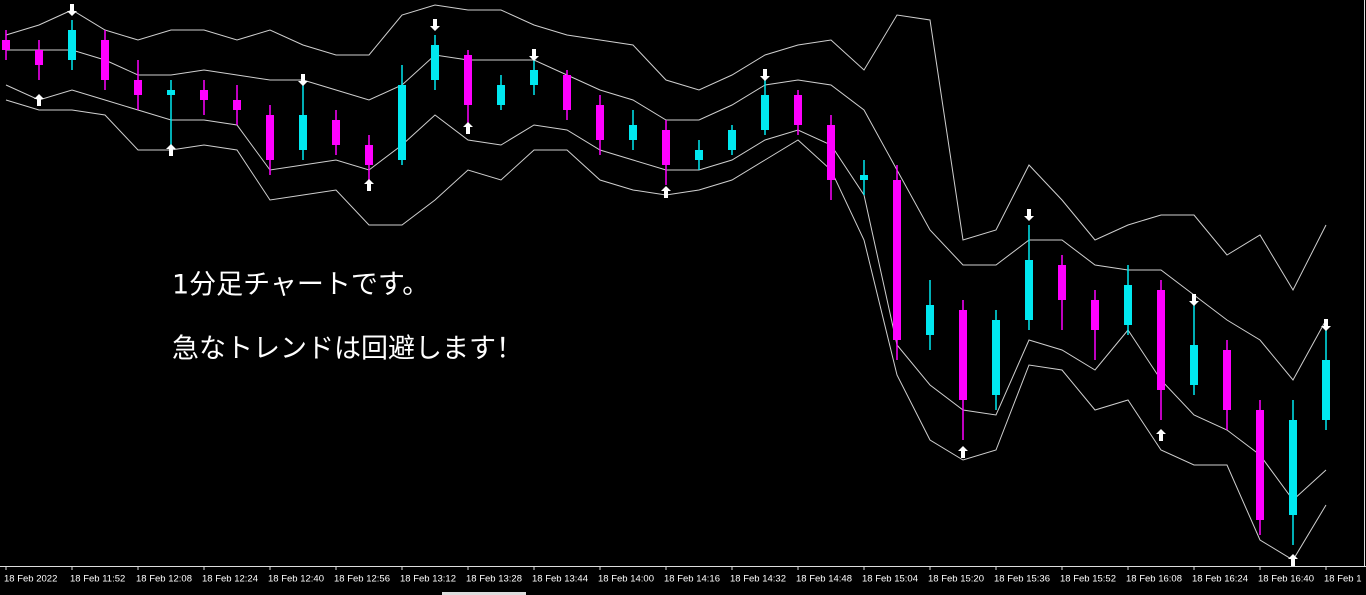 This screenshot has height=595, width=1366. What do you see at coordinates (956, 579) in the screenshot?
I see `x-tick-label: 18 Feb 15:20` at bounding box center [956, 579].